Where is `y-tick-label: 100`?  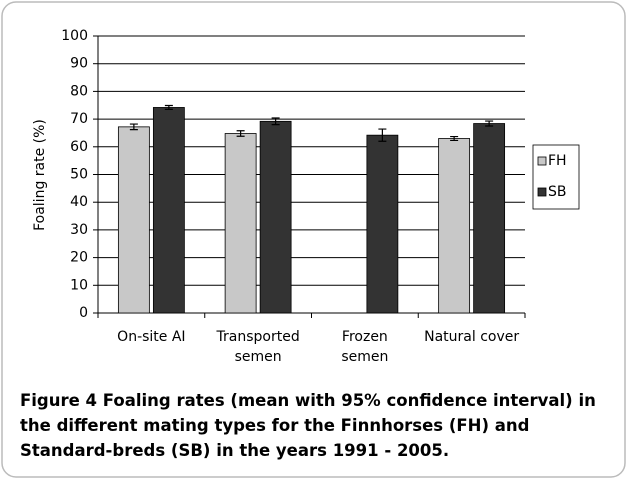
y-tick-label: 100 is located at coordinates (74, 36).